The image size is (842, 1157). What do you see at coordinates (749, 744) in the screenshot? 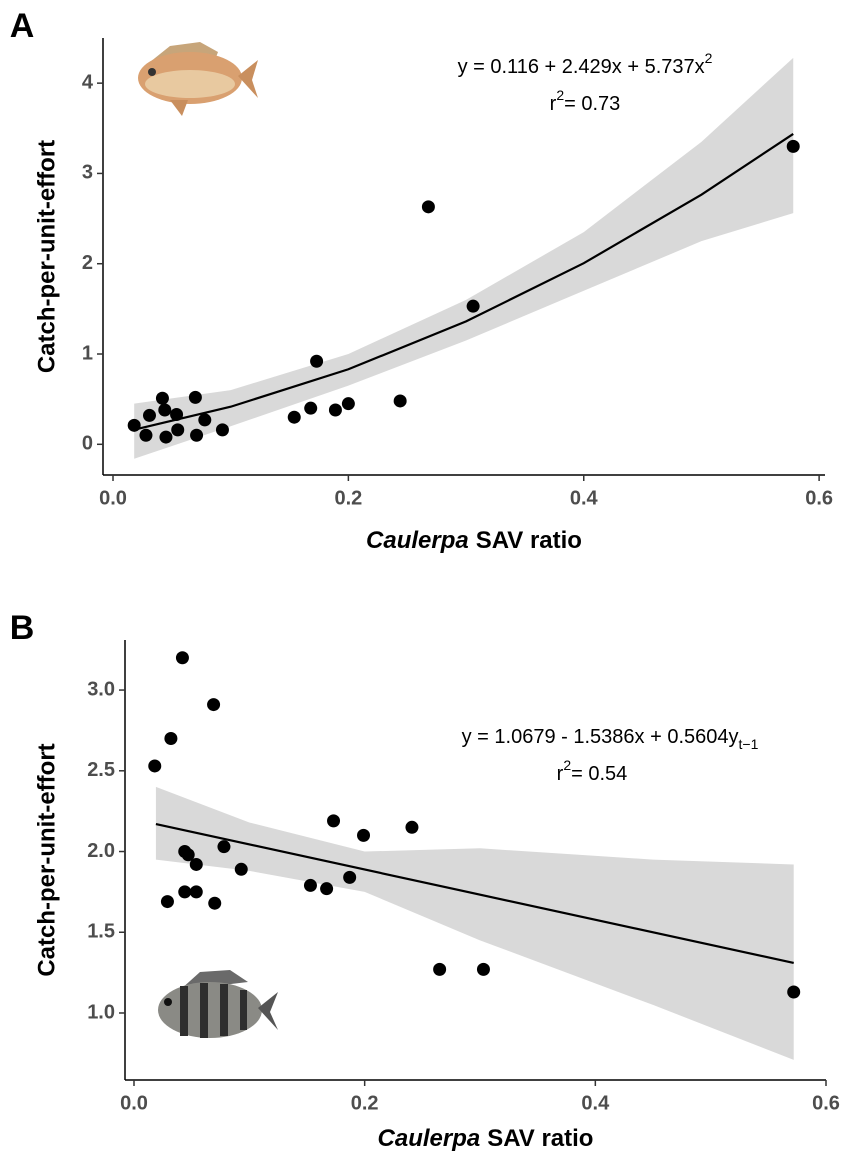
I see `equation-subscript: t−1` at bounding box center [749, 744].